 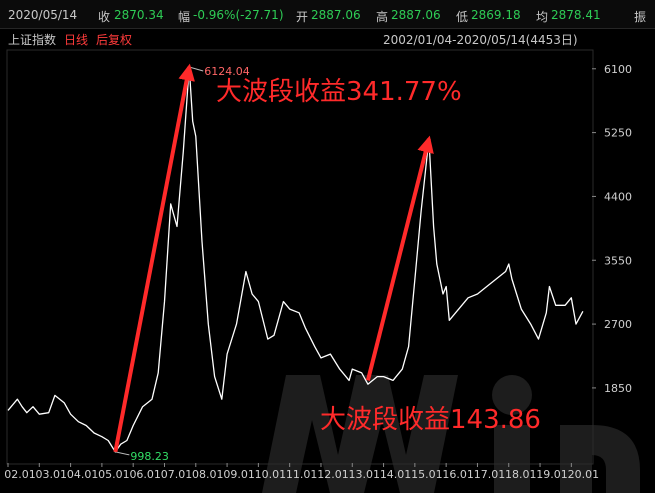 I want to click on x-tick-label: 11.01, so click(x=302, y=474).